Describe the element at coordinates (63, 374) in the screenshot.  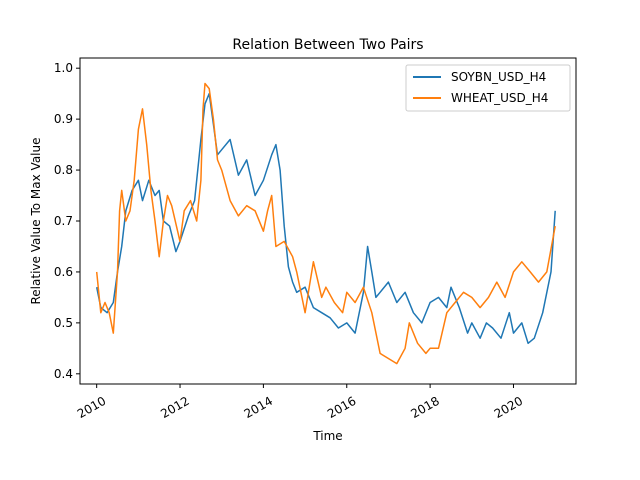
I see `y-tick-label: 0.4` at that location.